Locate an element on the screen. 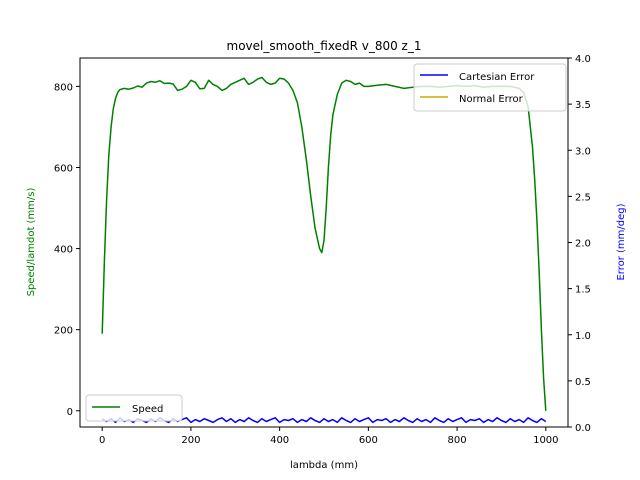 The width and height of the screenshot is (640, 480). y2-tick-label: 2.0 is located at coordinates (583, 244).